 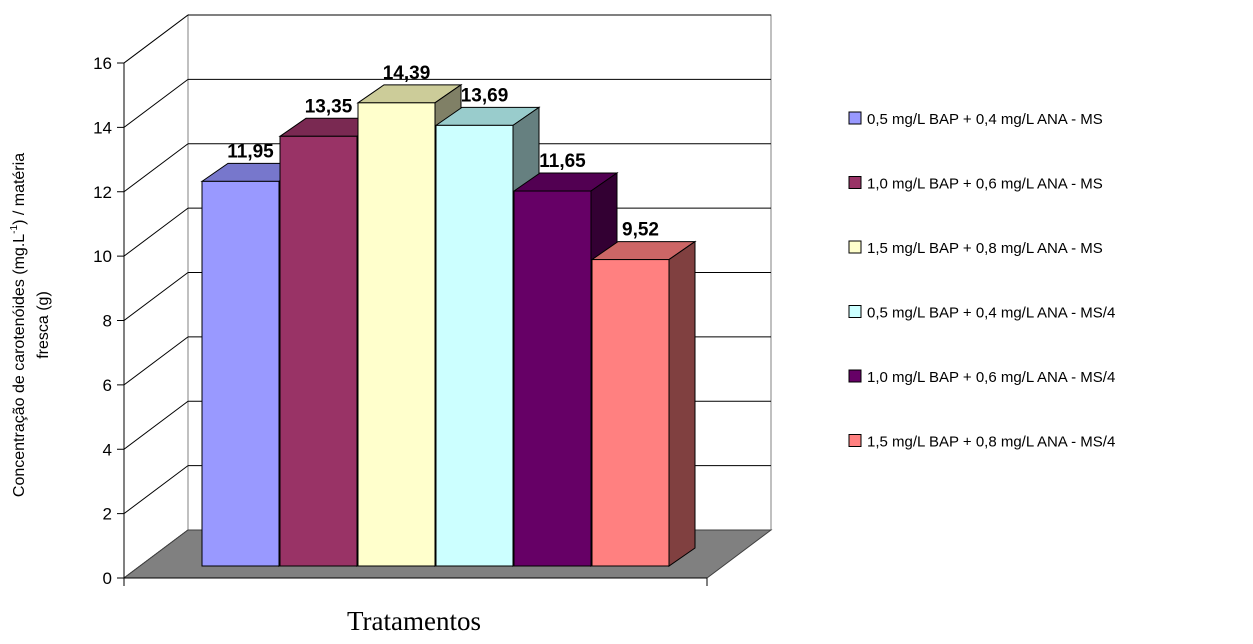 I want to click on data-label: 13,35, so click(x=329, y=106).